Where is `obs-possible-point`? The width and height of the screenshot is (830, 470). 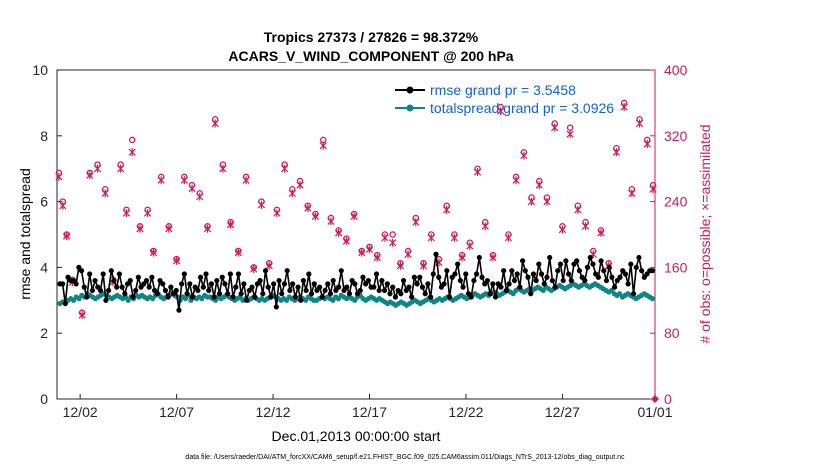 obs-possible-point is located at coordinates (392, 234).